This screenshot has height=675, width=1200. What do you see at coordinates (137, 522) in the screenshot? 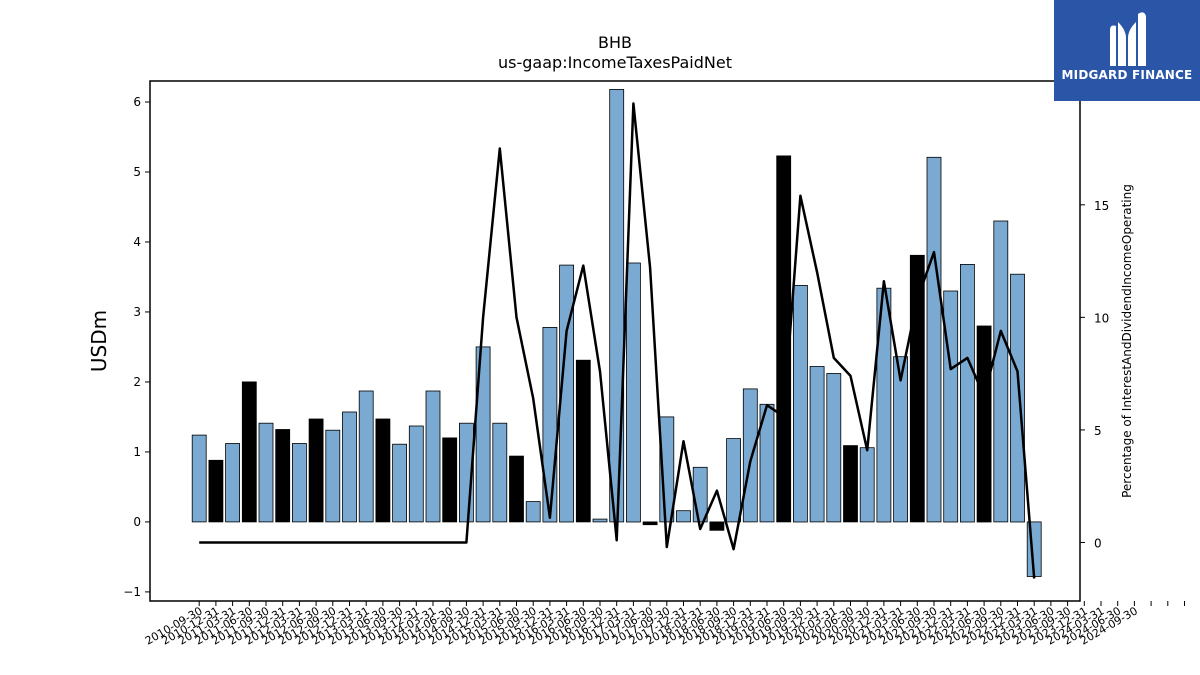
I see `y-tick-label: 0` at bounding box center [137, 522].